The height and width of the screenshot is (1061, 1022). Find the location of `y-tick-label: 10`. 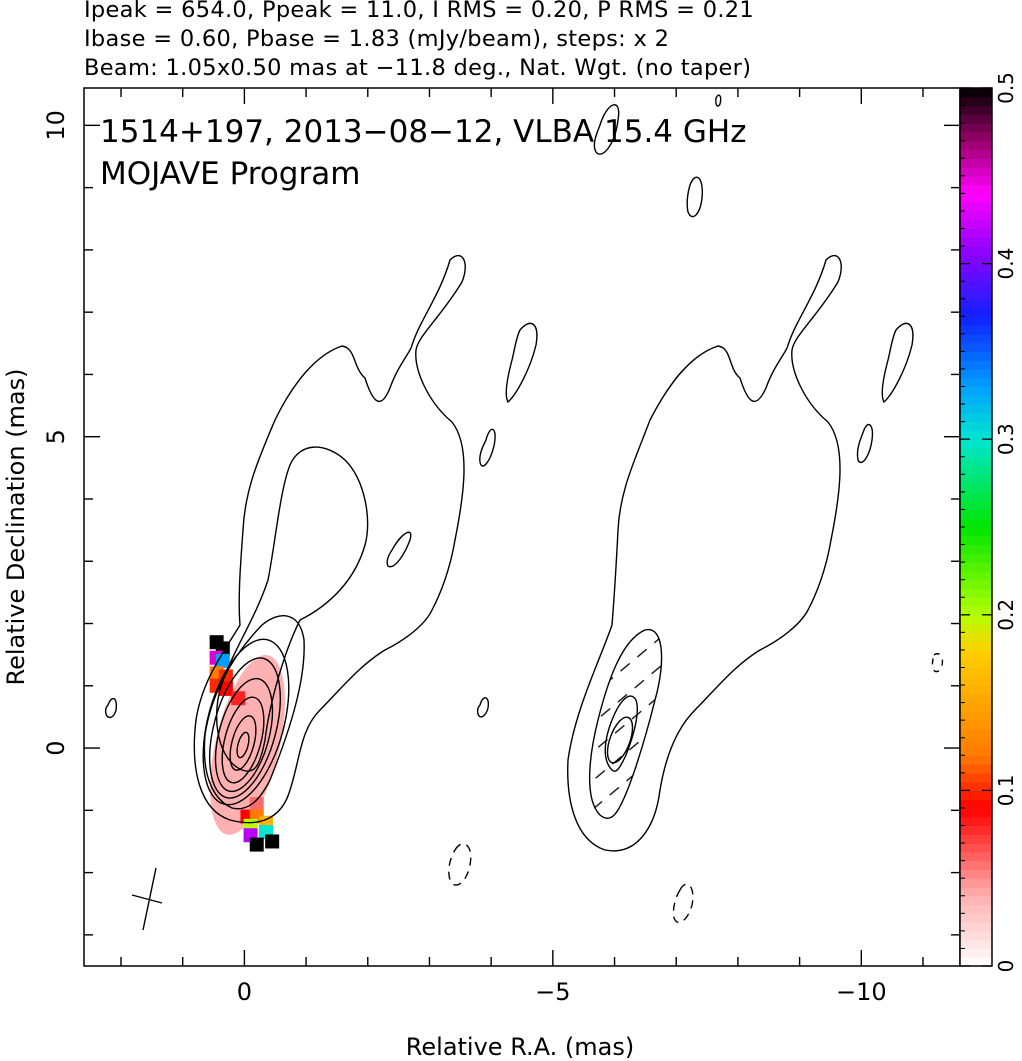

y-tick-label: 10 is located at coordinates (56, 125).